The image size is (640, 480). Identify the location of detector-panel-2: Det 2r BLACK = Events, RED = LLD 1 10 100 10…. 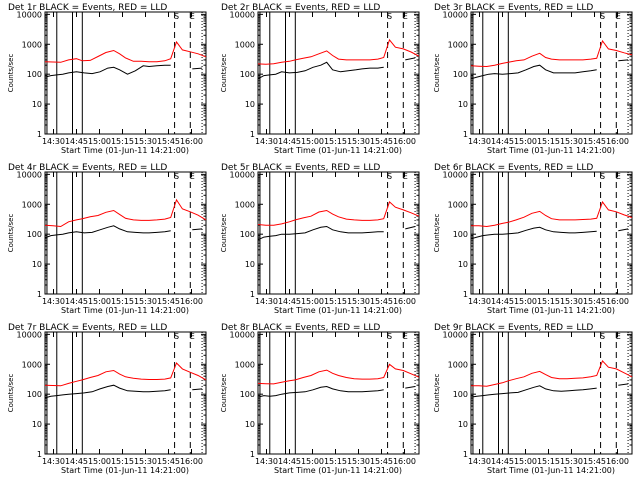
(320, 79).